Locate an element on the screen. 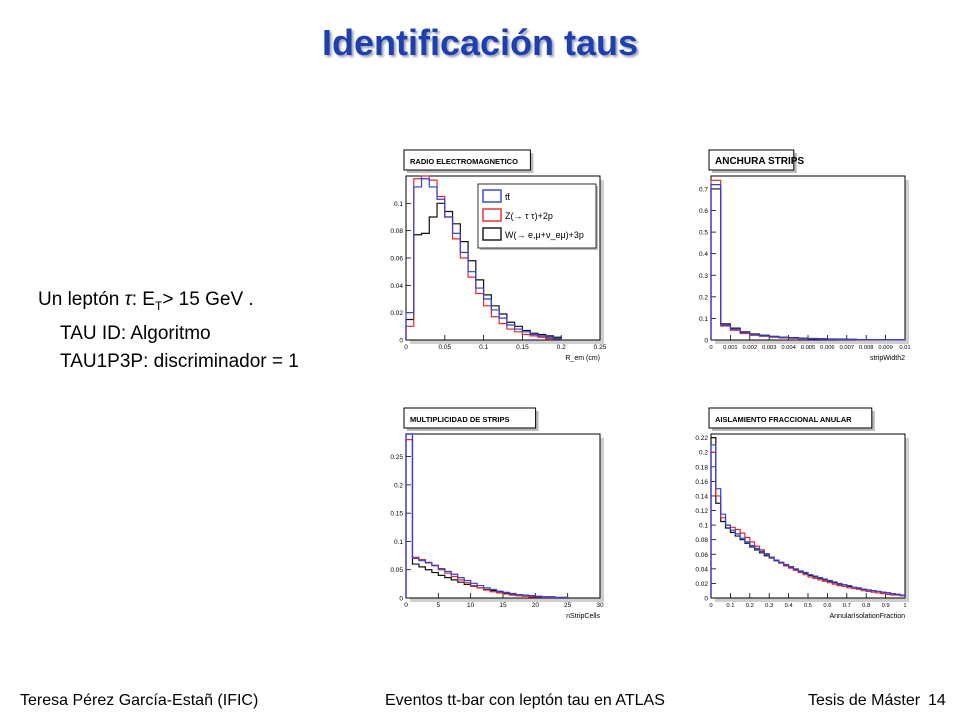 The height and width of the screenshot is (720, 960). x-tick-label: 0.9 is located at coordinates (886, 606).